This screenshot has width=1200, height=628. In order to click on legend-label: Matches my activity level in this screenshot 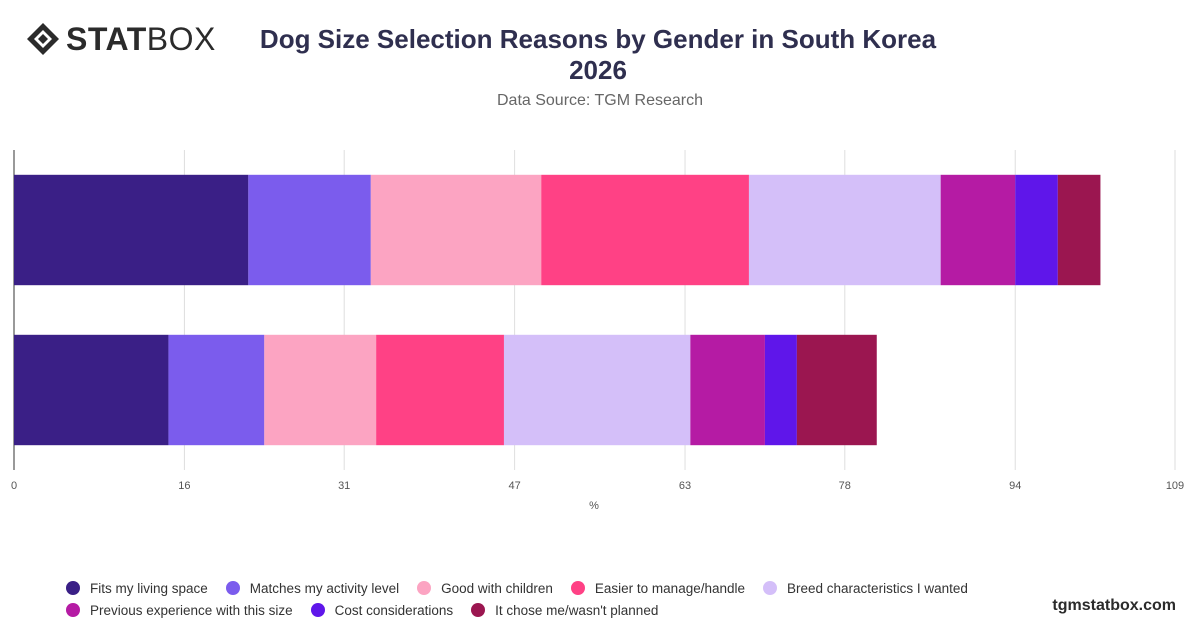, I will do `click(324, 588)`.